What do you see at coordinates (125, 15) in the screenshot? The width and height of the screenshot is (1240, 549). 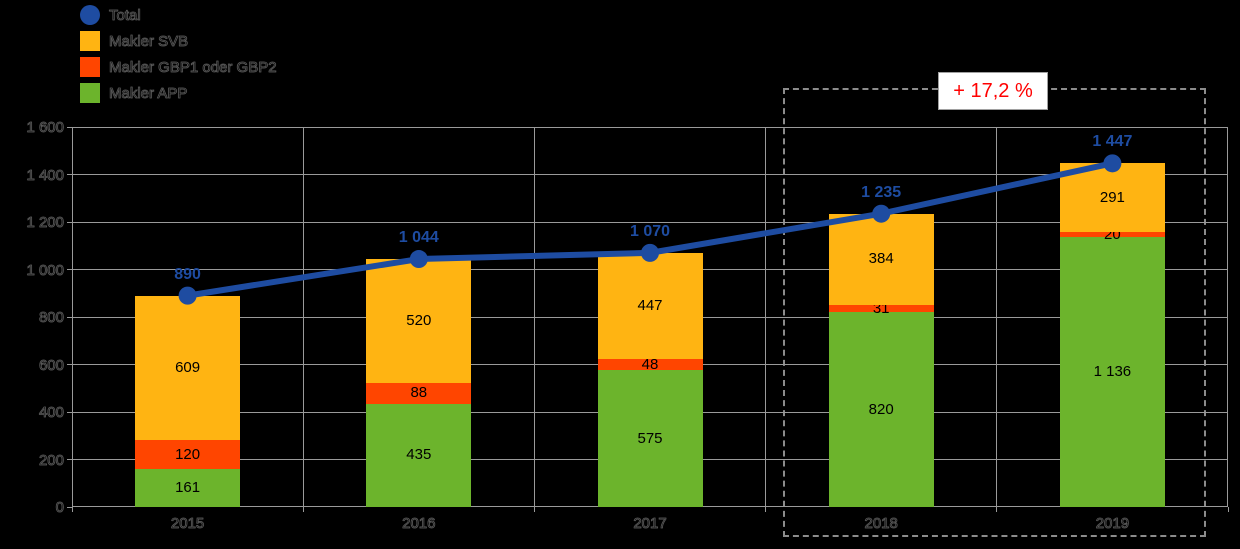 I see `legend-label: Total` at bounding box center [125, 15].